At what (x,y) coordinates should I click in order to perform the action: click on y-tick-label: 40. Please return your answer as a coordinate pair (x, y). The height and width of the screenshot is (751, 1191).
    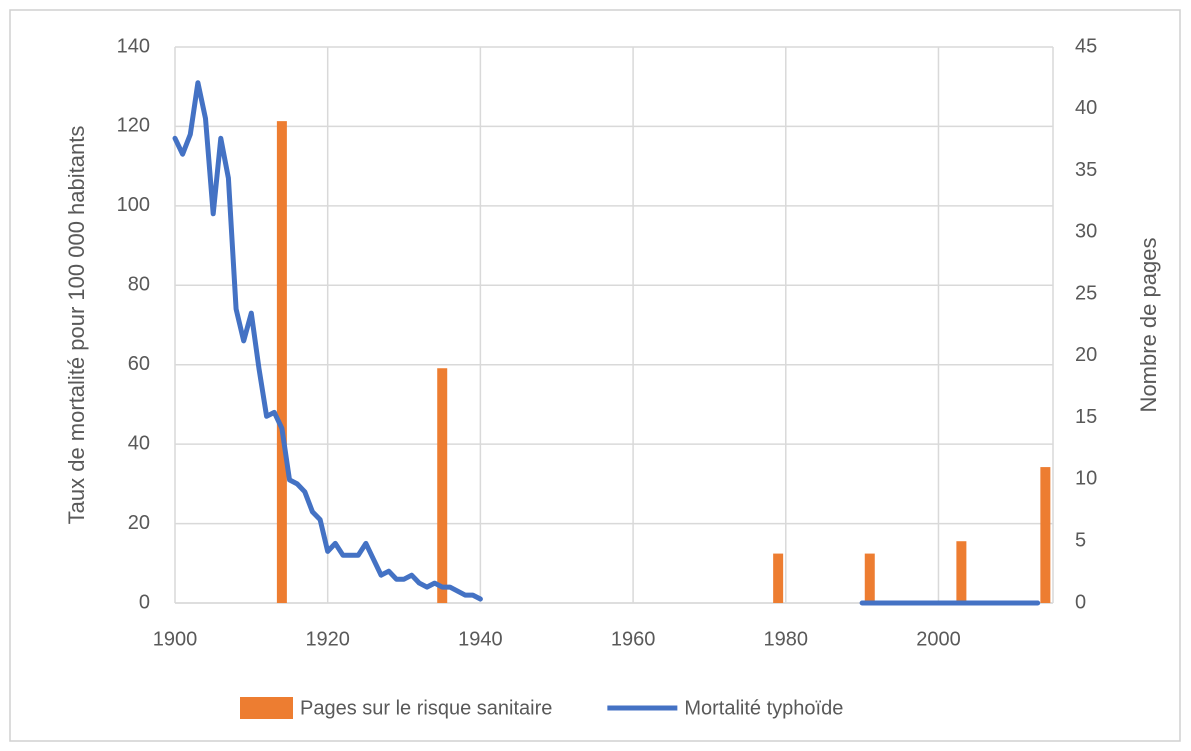
    Looking at the image, I should click on (139, 443).